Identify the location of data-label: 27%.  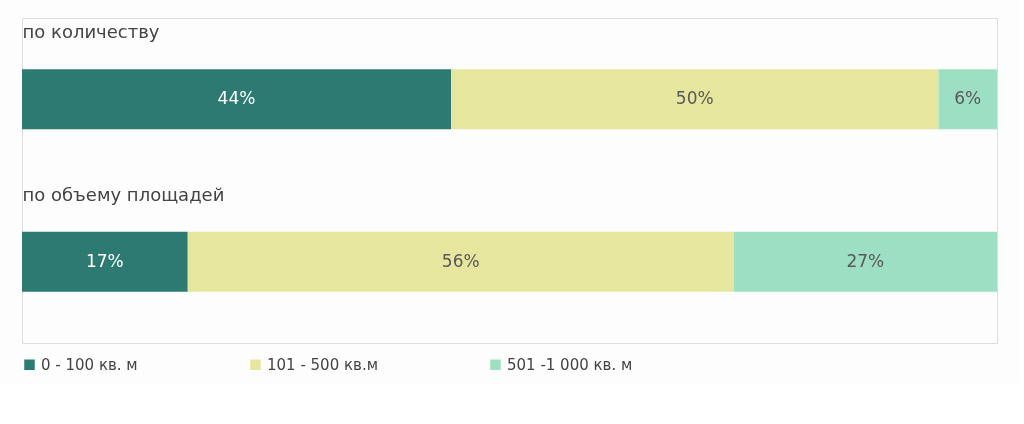
(865, 260).